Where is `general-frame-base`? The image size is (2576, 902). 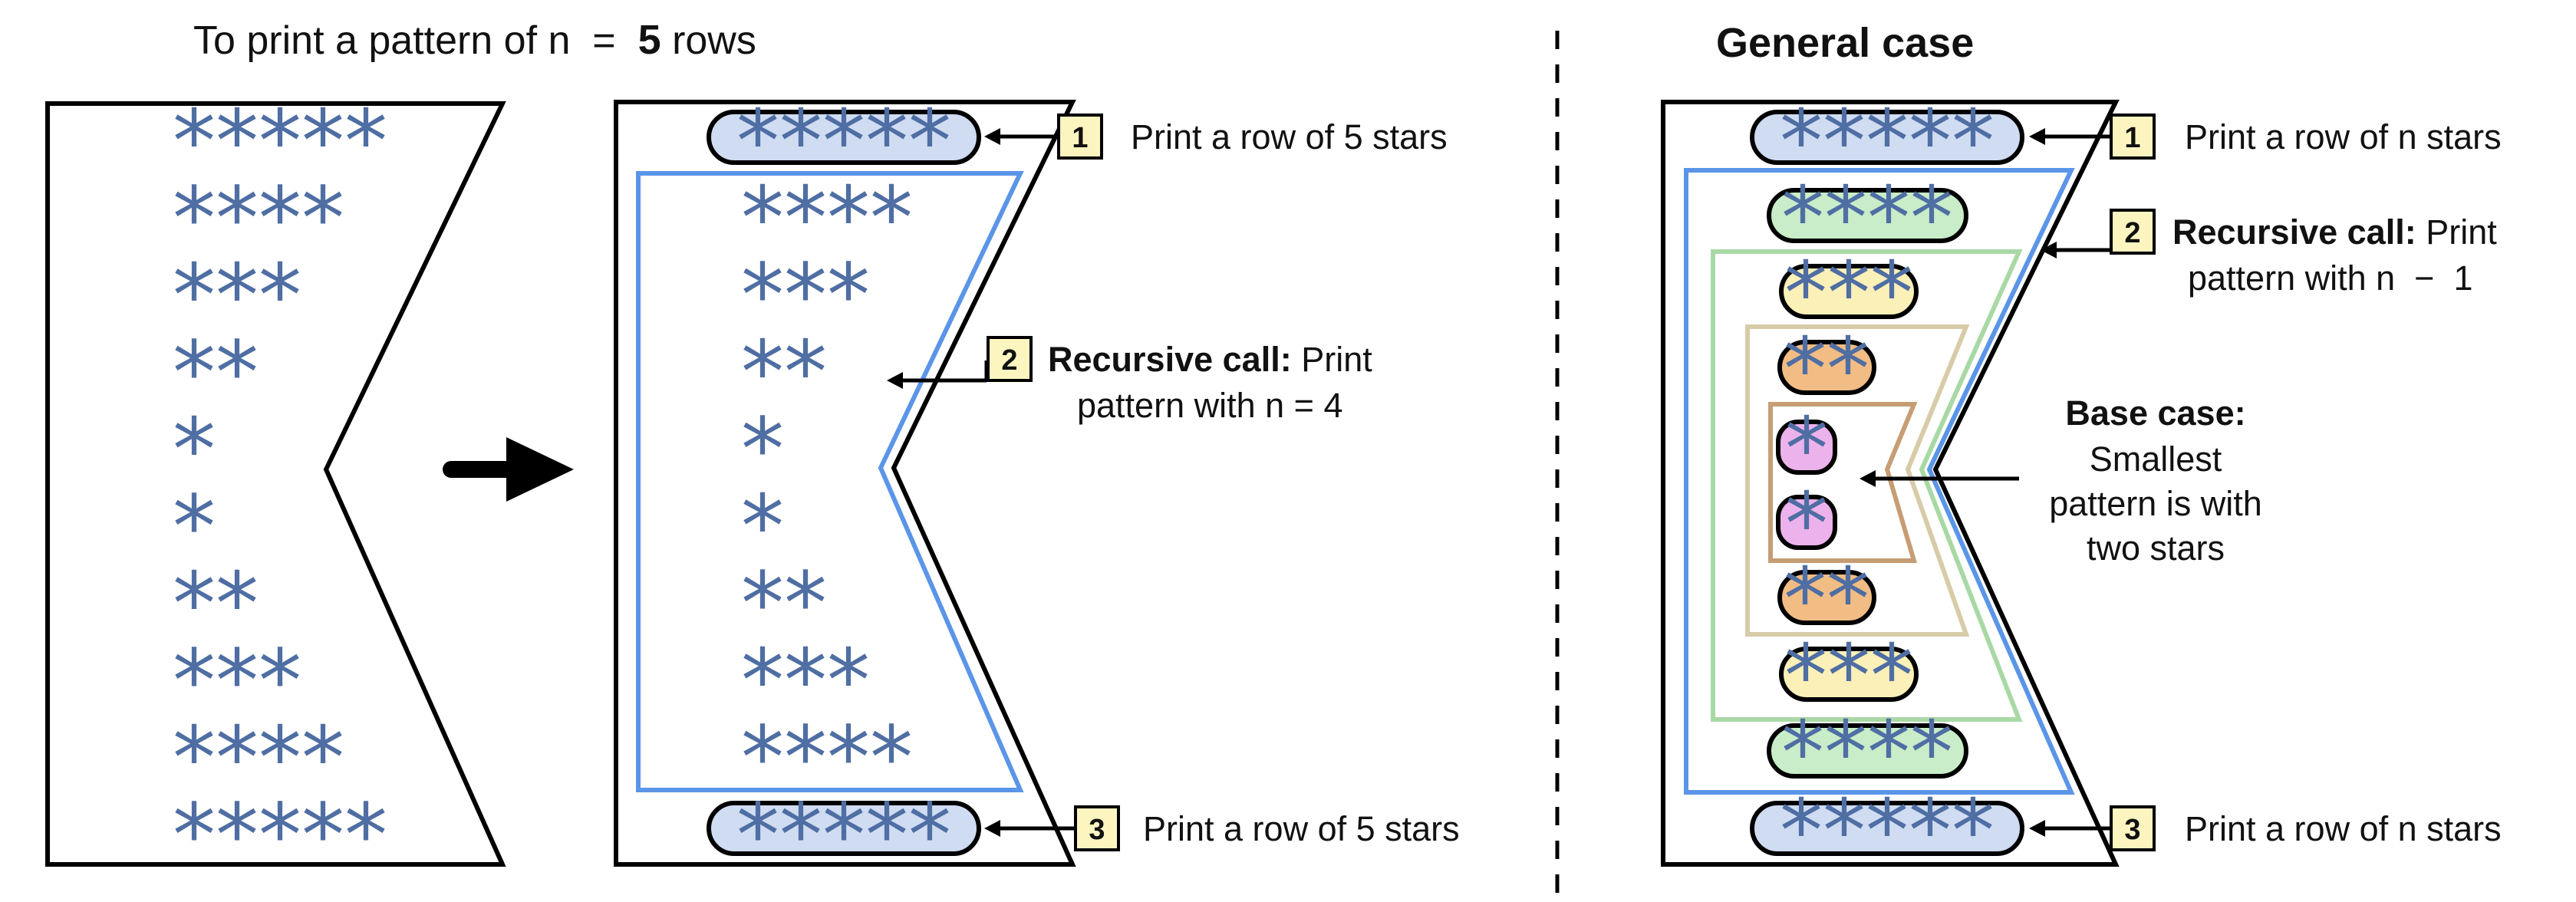
general-frame-base is located at coordinates (1843, 482).